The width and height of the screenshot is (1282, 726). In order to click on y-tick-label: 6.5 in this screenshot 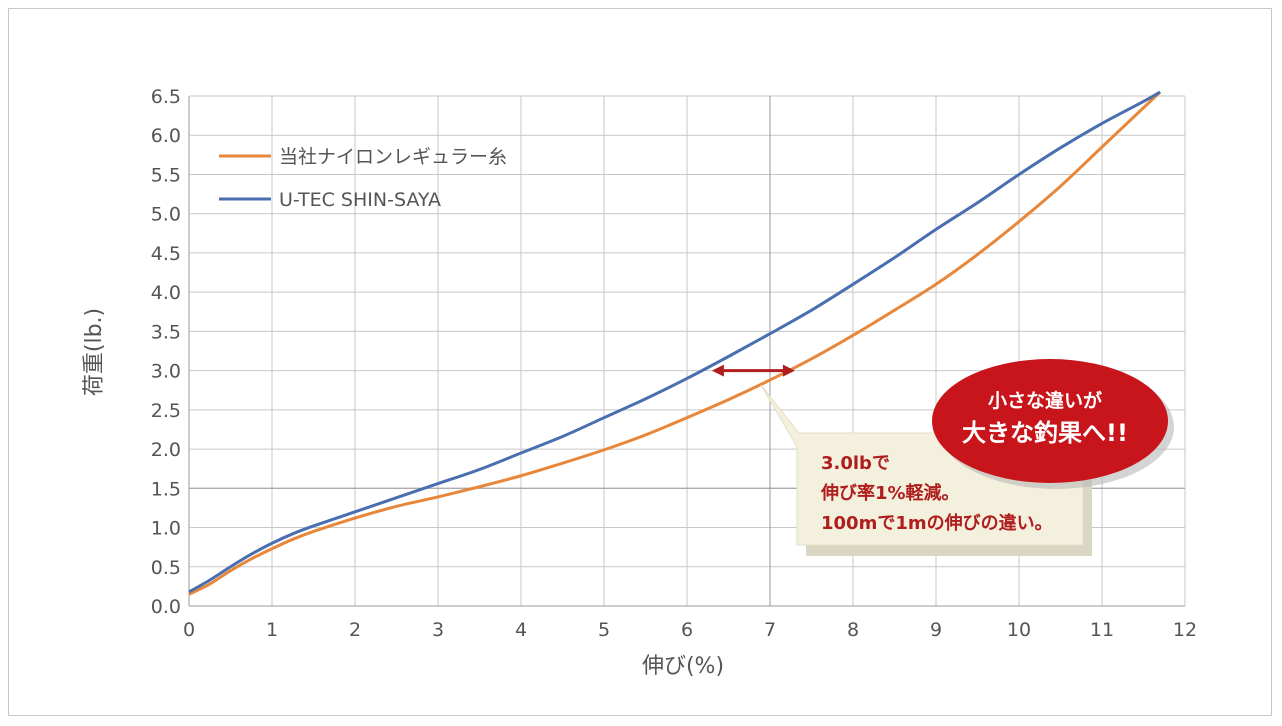, I will do `click(166, 97)`.